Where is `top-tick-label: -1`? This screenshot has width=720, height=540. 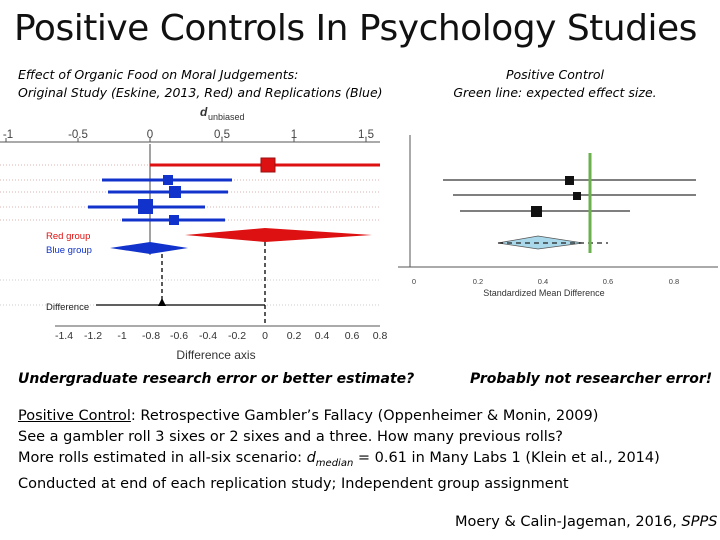 top-tick-label: -1 is located at coordinates (8, 135).